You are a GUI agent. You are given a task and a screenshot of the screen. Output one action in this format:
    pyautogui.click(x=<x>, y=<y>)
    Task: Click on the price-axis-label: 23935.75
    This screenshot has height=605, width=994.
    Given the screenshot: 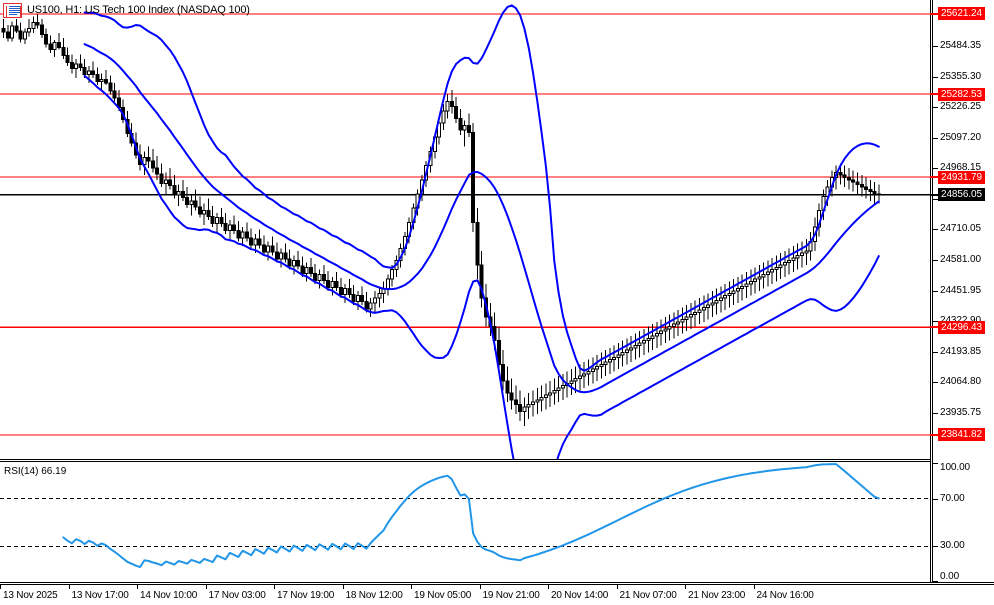 What is the action you would take?
    pyautogui.click(x=960, y=412)
    